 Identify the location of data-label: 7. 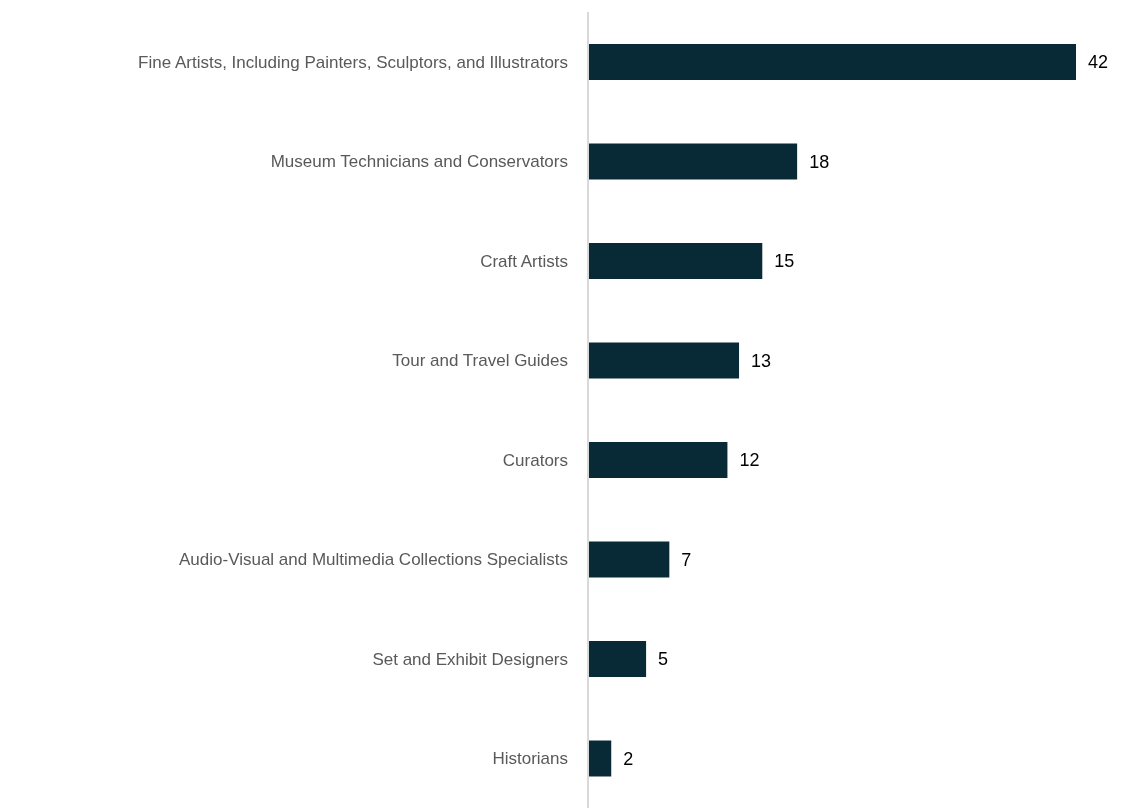
(686, 559).